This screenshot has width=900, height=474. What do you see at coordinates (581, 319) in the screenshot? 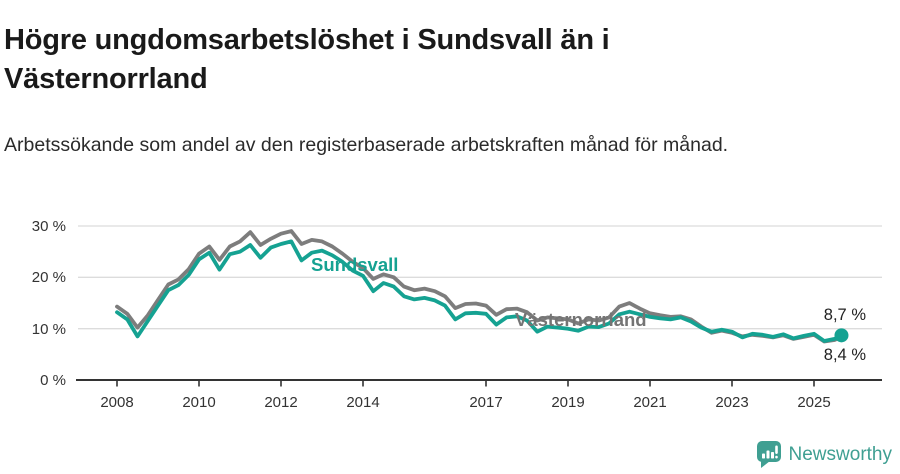
I see `vasternorrland-series-label: Västernorrland` at bounding box center [581, 319].